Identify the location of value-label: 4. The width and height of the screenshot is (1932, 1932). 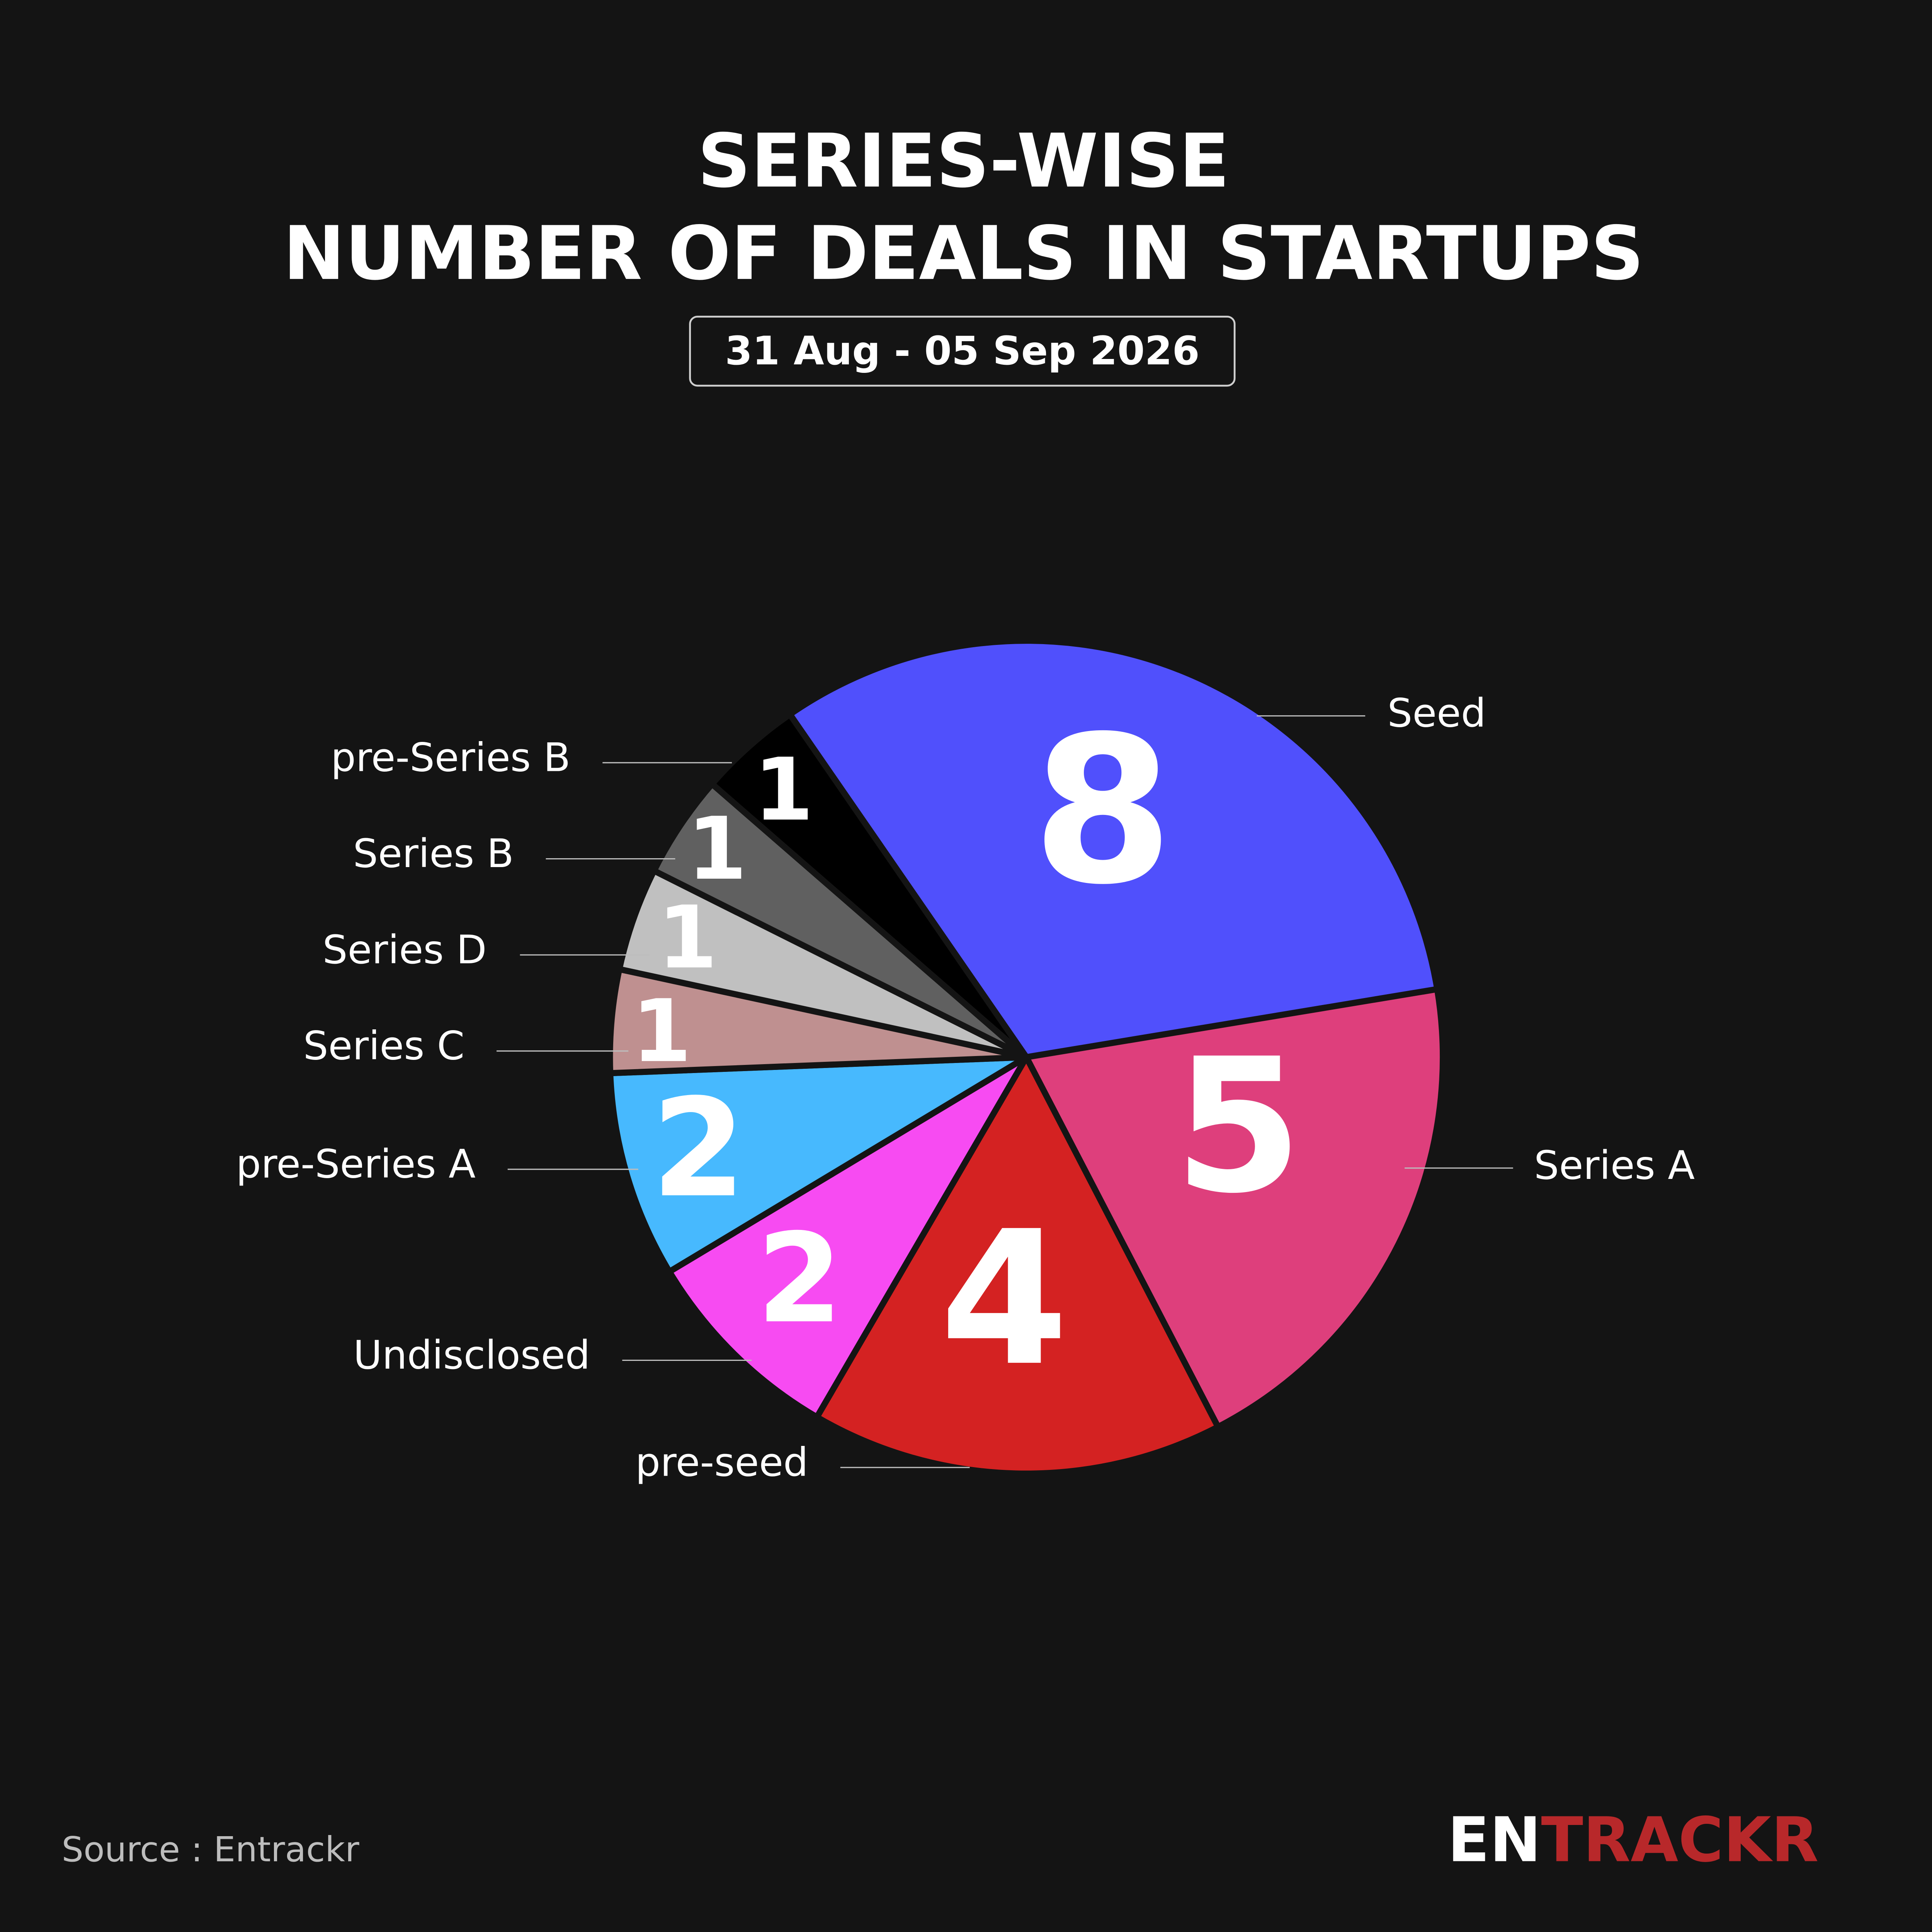
(1004, 1298).